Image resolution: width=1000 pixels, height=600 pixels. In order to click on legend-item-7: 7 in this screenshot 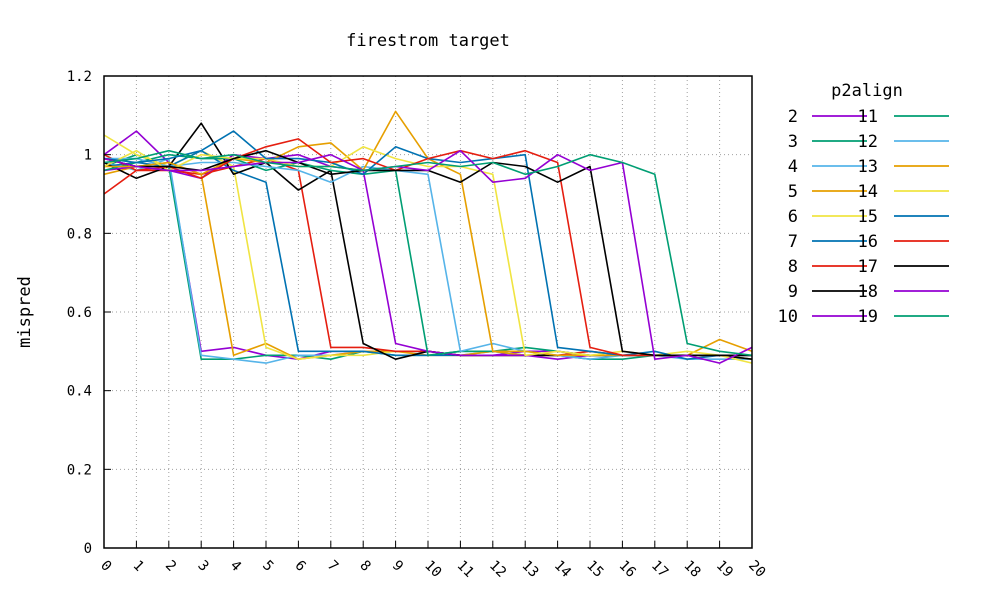, I will do `click(827, 242)`.